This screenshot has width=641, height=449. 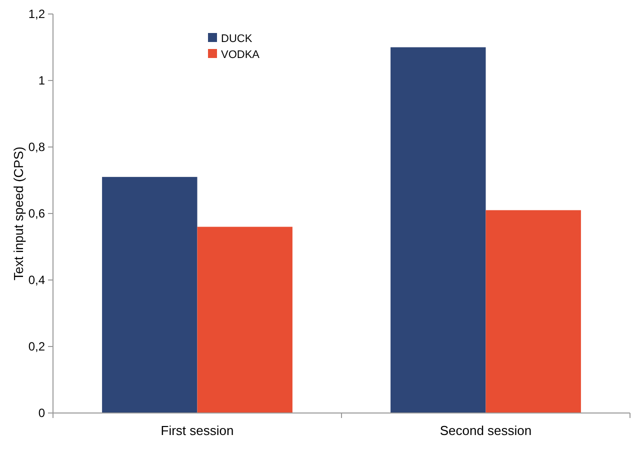 I want to click on y-tick-label: 0,2, so click(x=37, y=347).